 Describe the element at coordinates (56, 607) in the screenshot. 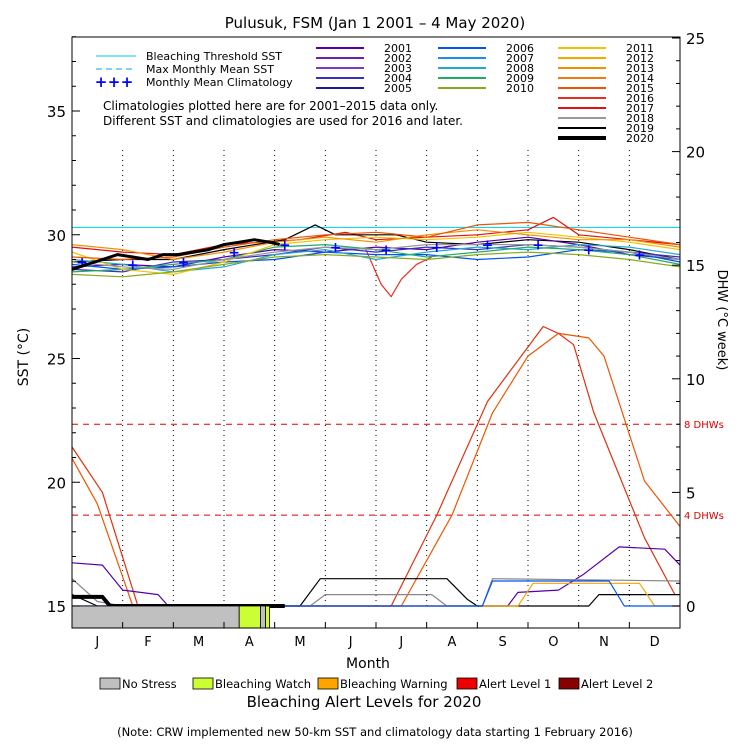

I see `y-tick-label-left: 15` at that location.